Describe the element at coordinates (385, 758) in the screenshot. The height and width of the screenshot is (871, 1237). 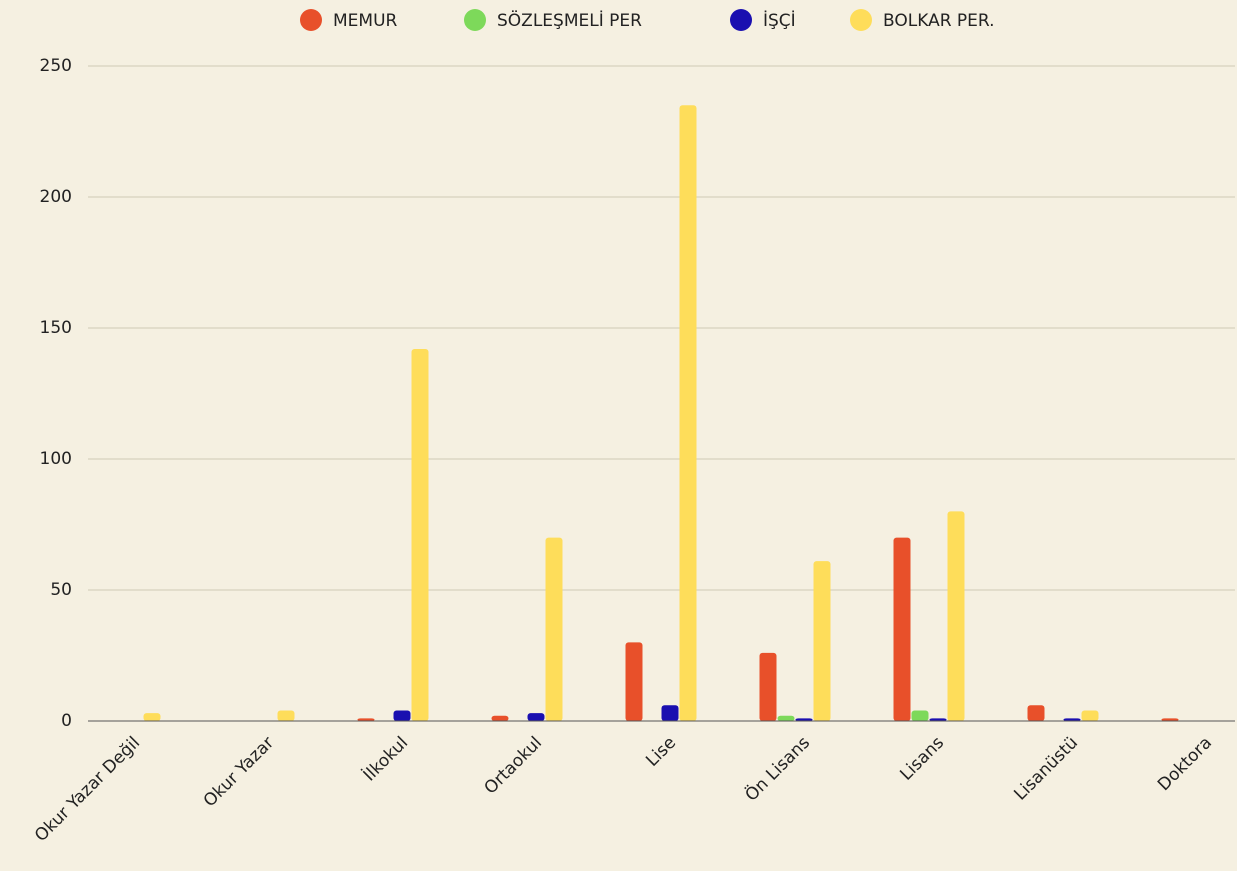
I see `x-tick-label: İlkokul` at that location.